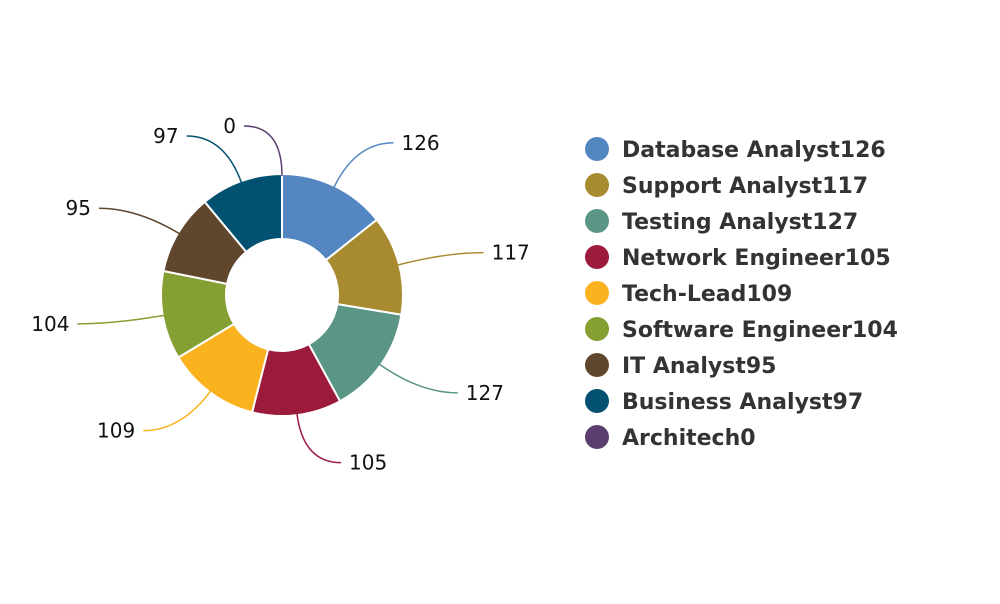  I want to click on legend-item-tech-lead: Tech-Lead109, so click(688, 294).